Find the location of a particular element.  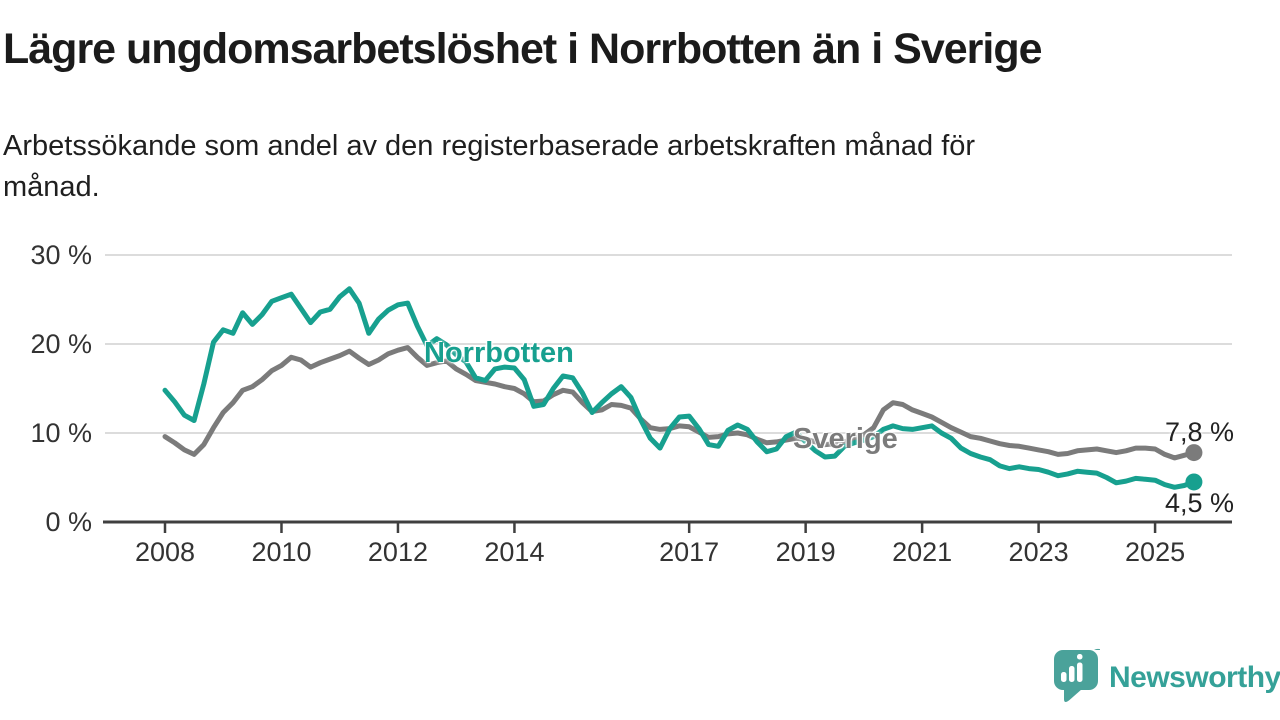

speech-bubble-tail is located at coordinates (1073, 694).